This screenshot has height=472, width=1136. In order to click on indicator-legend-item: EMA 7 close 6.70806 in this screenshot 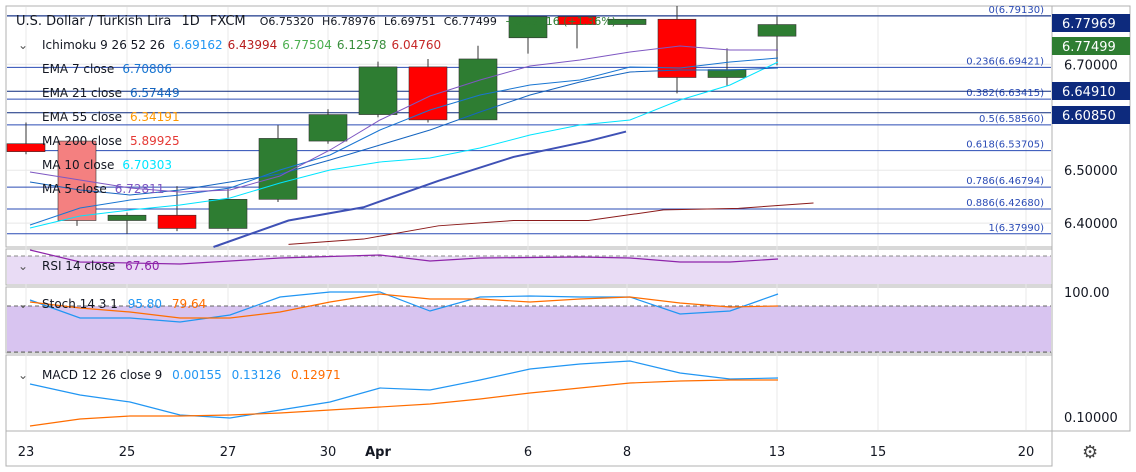, I will do `click(107, 69)`.